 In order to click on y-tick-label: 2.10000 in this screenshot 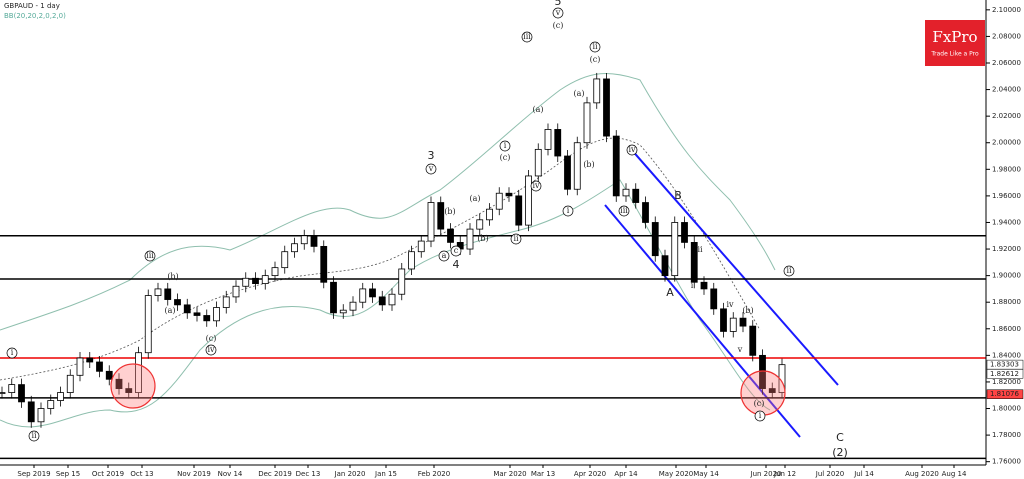, I will do `click(1006, 10)`.